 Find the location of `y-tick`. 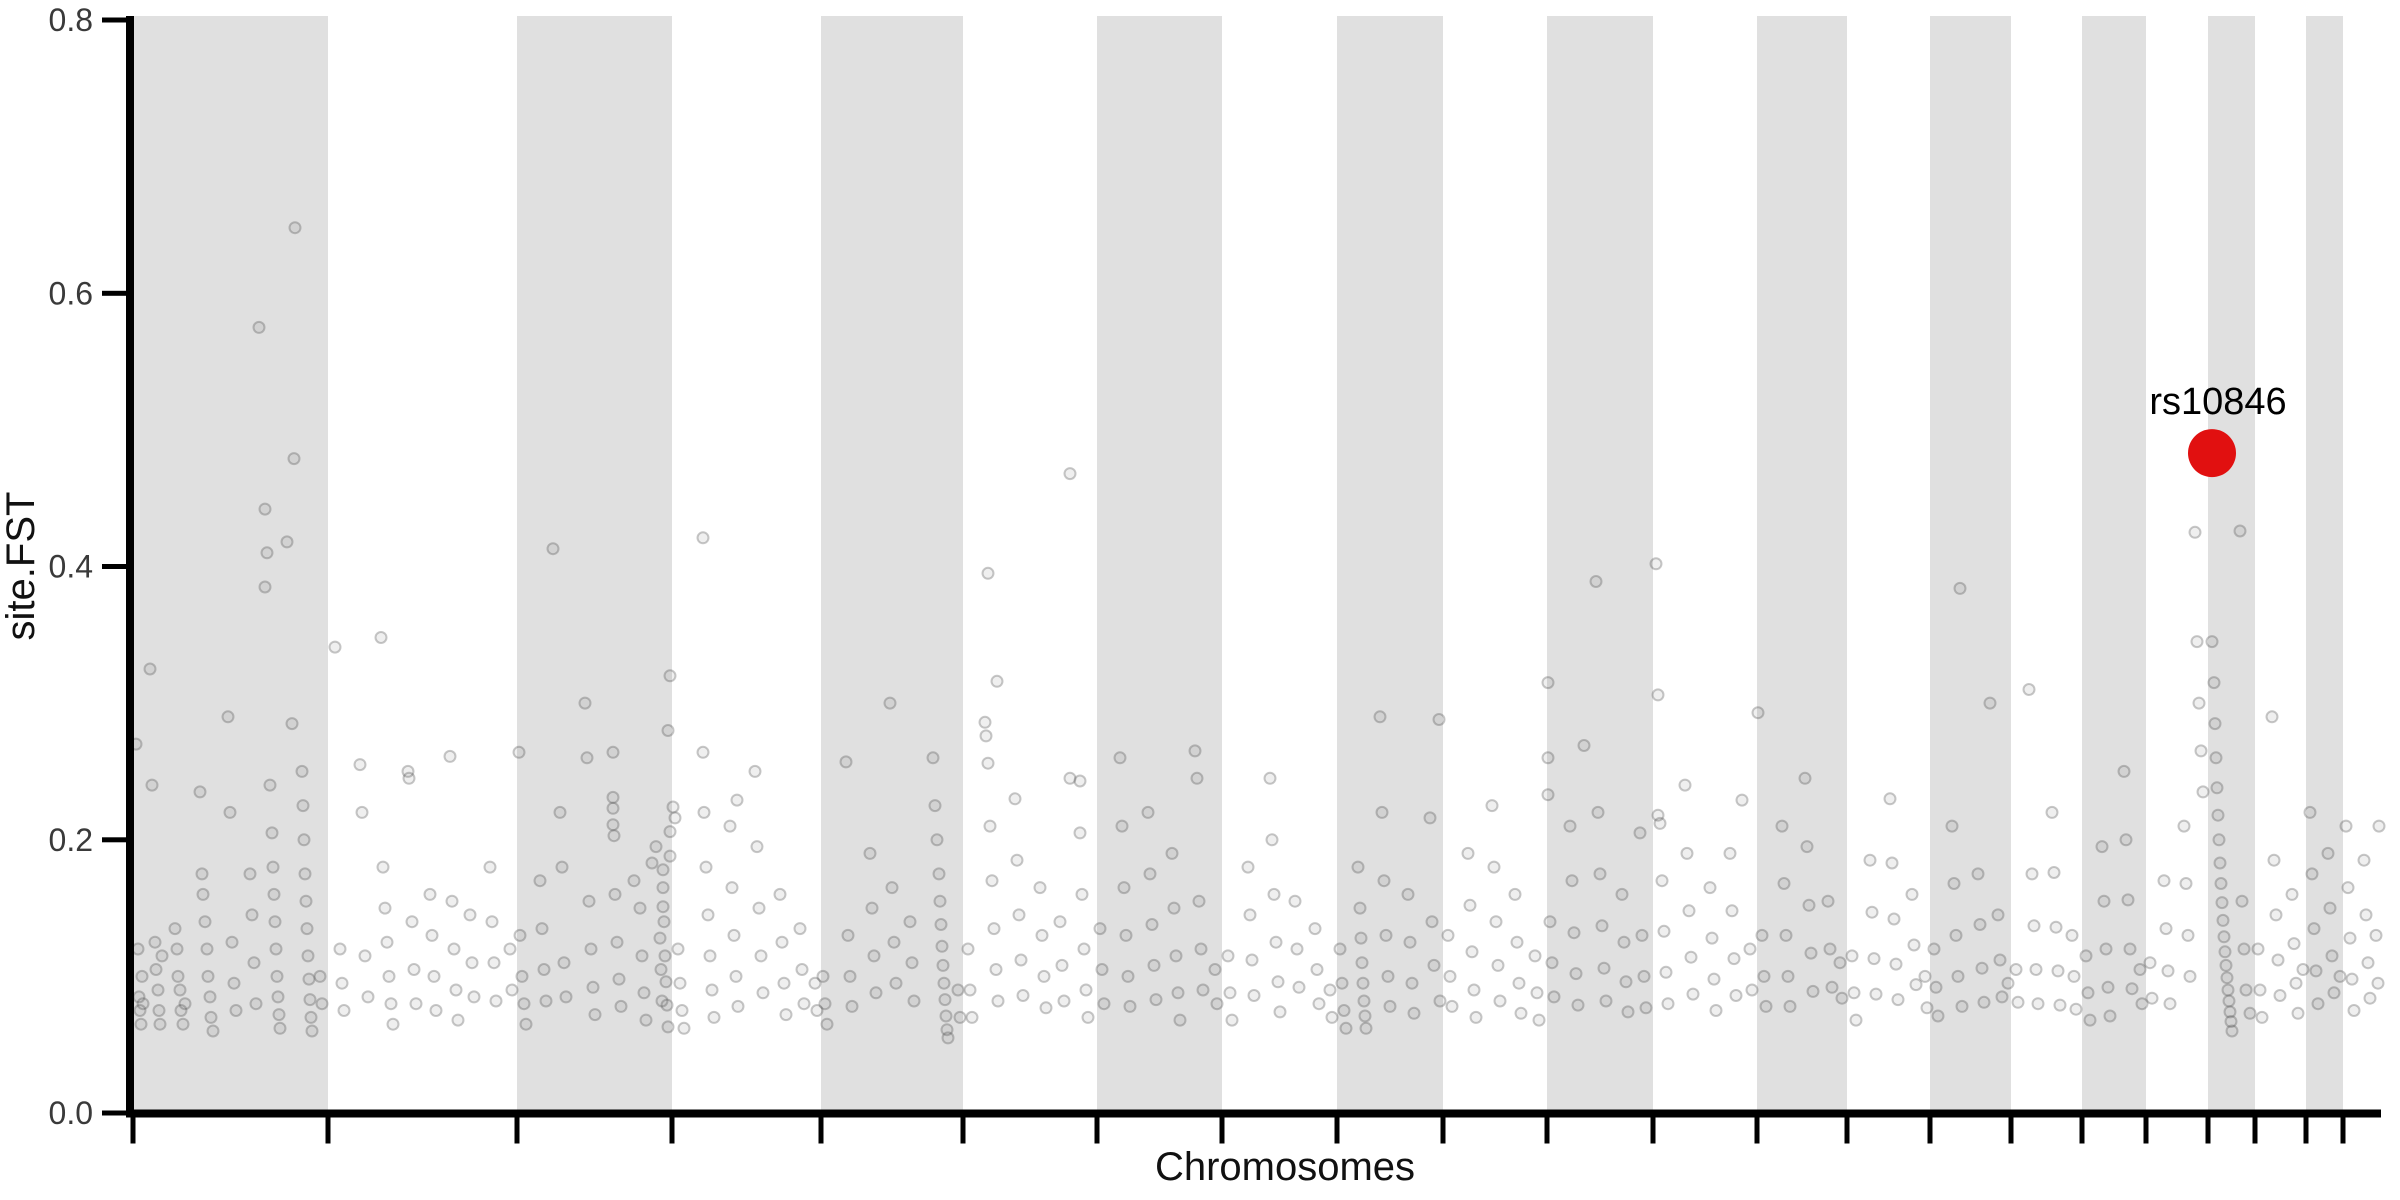

y-tick is located at coordinates (114, 566).